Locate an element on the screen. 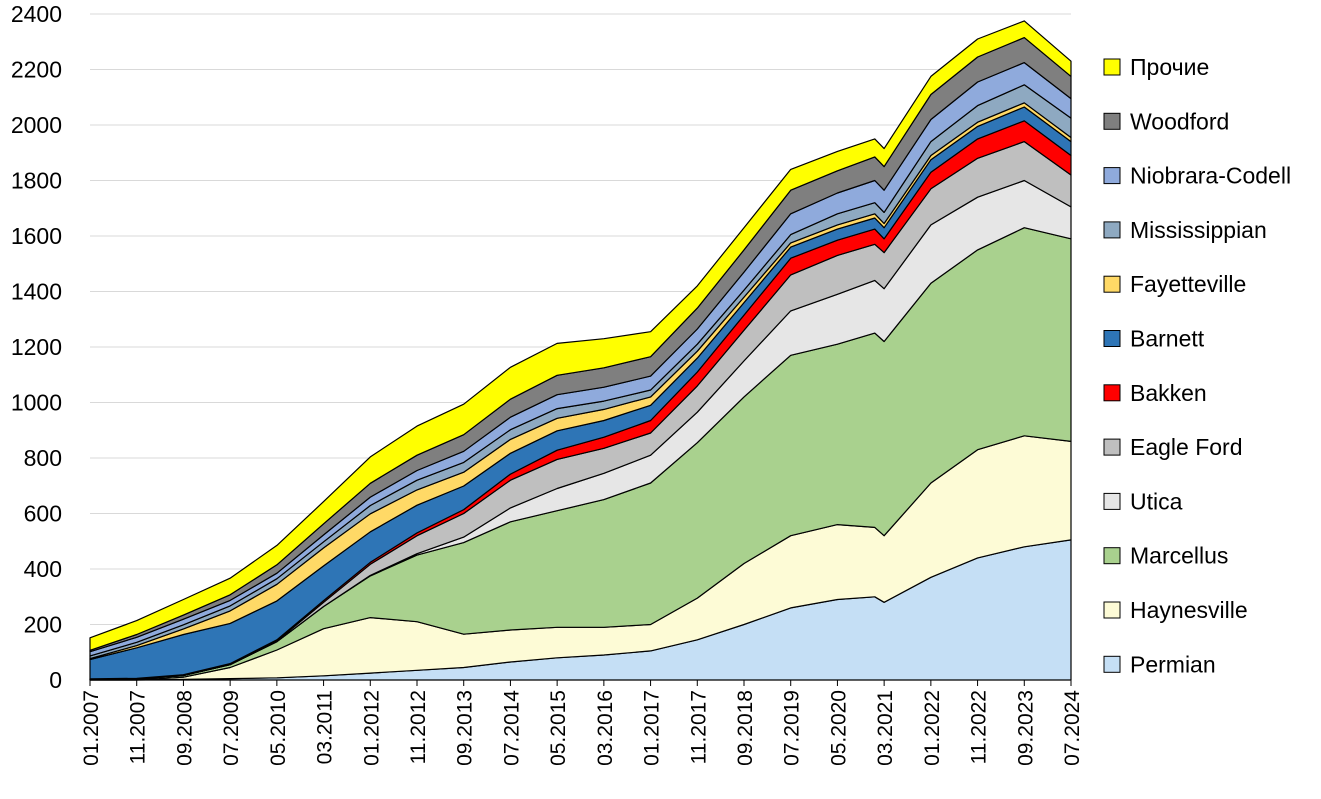 This screenshot has width=1321, height=799. y-tick-label: 400 is located at coordinates (43, 569).